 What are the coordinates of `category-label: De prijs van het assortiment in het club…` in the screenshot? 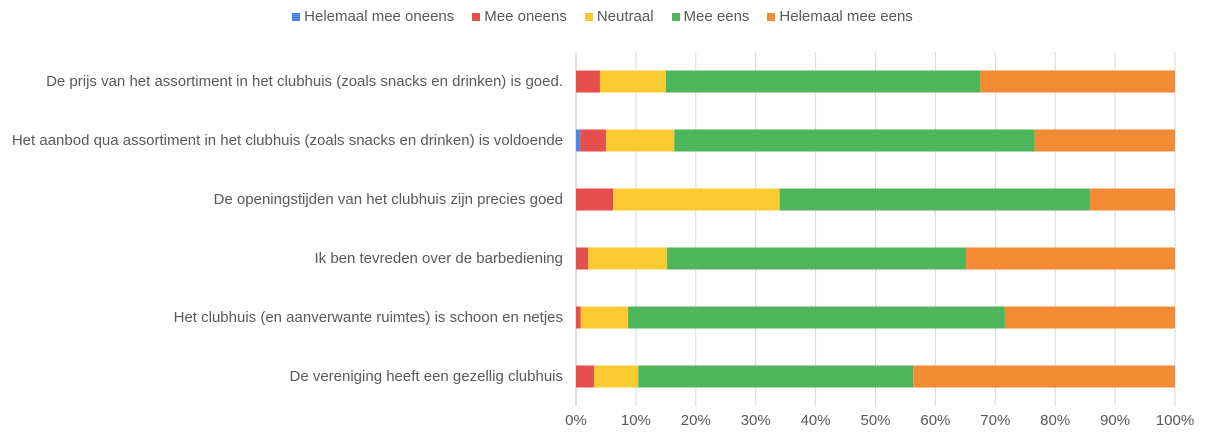 It's located at (304, 81).